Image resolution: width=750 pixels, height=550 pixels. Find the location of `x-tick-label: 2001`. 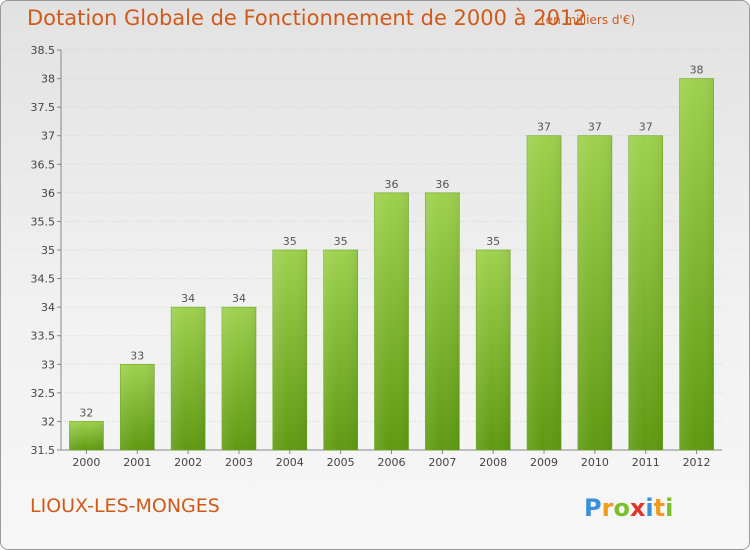

x-tick-label: 2001 is located at coordinates (137, 462).